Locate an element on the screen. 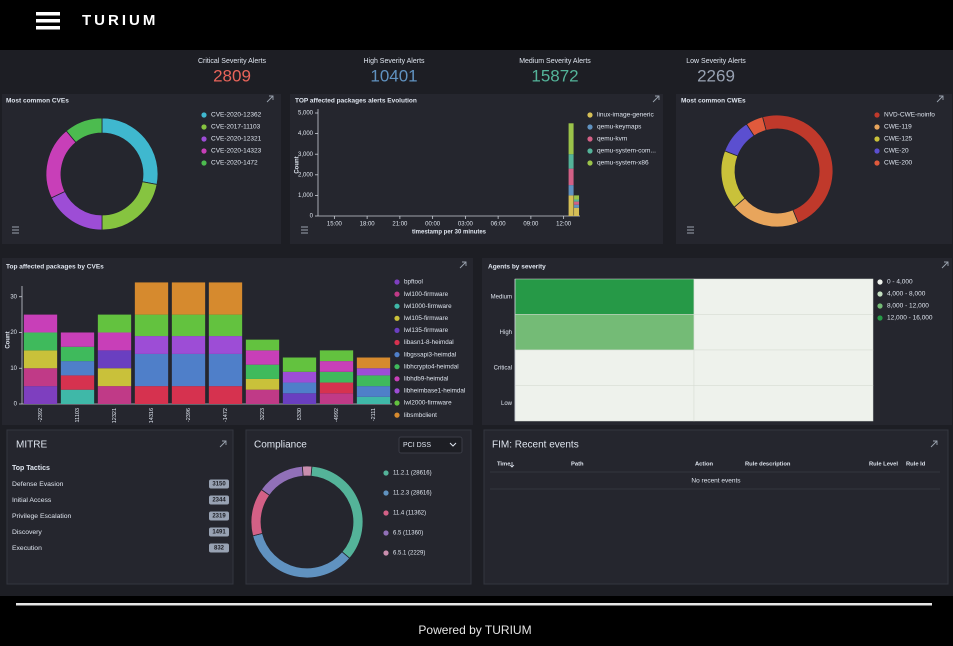 This screenshot has height=646, width=953. column-header: Rule description is located at coordinates (768, 465).